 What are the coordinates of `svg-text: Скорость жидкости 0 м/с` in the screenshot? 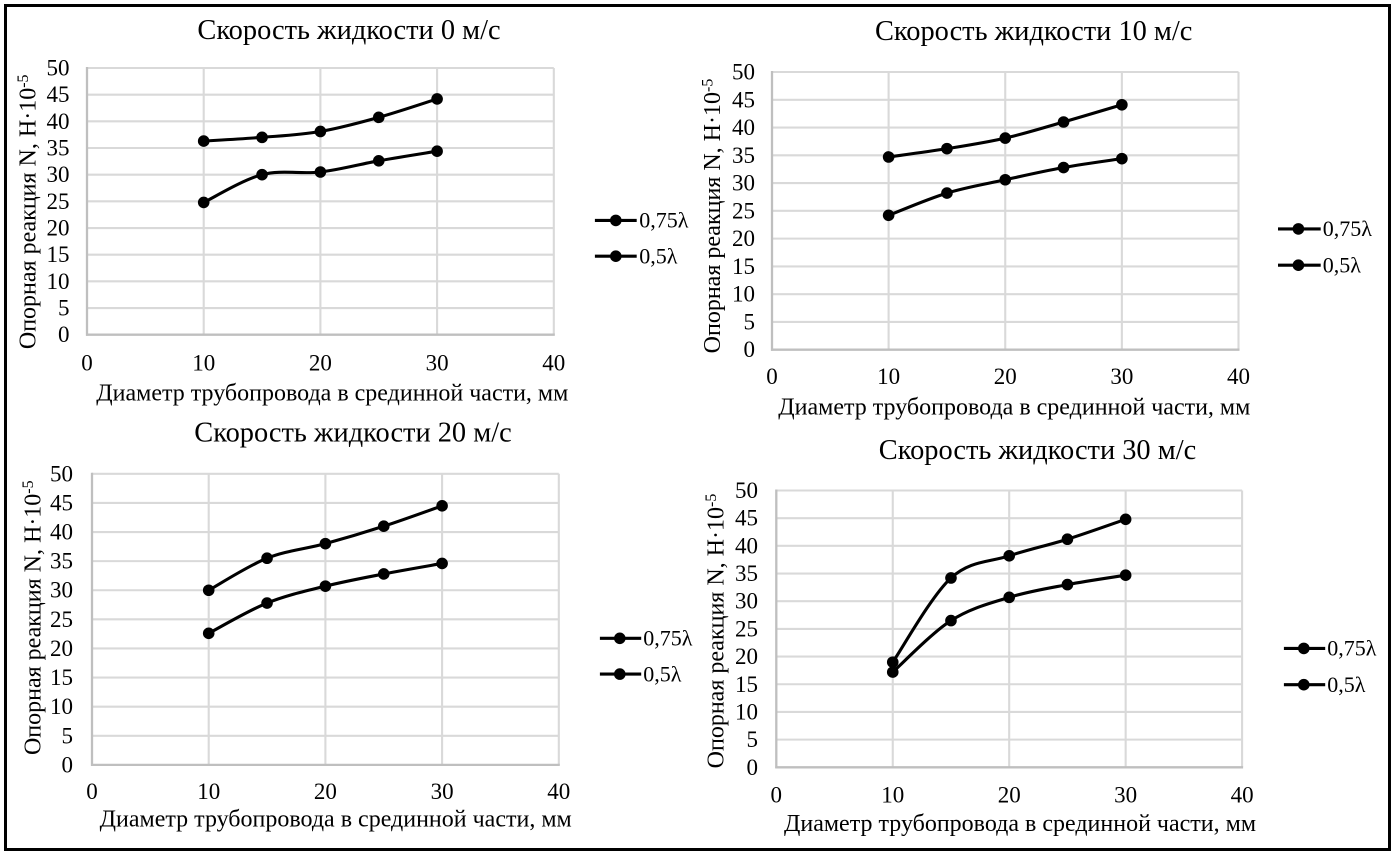 It's located at (348, 30).